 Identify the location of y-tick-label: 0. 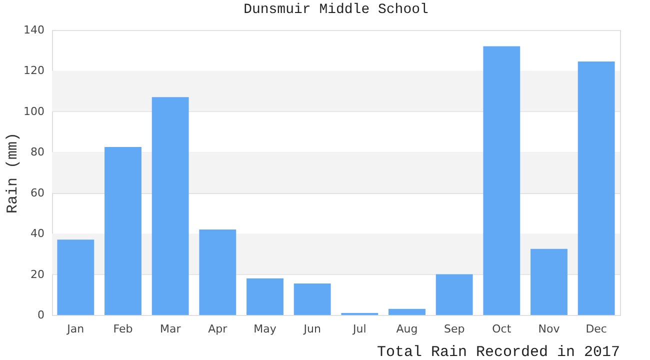
(41, 315).